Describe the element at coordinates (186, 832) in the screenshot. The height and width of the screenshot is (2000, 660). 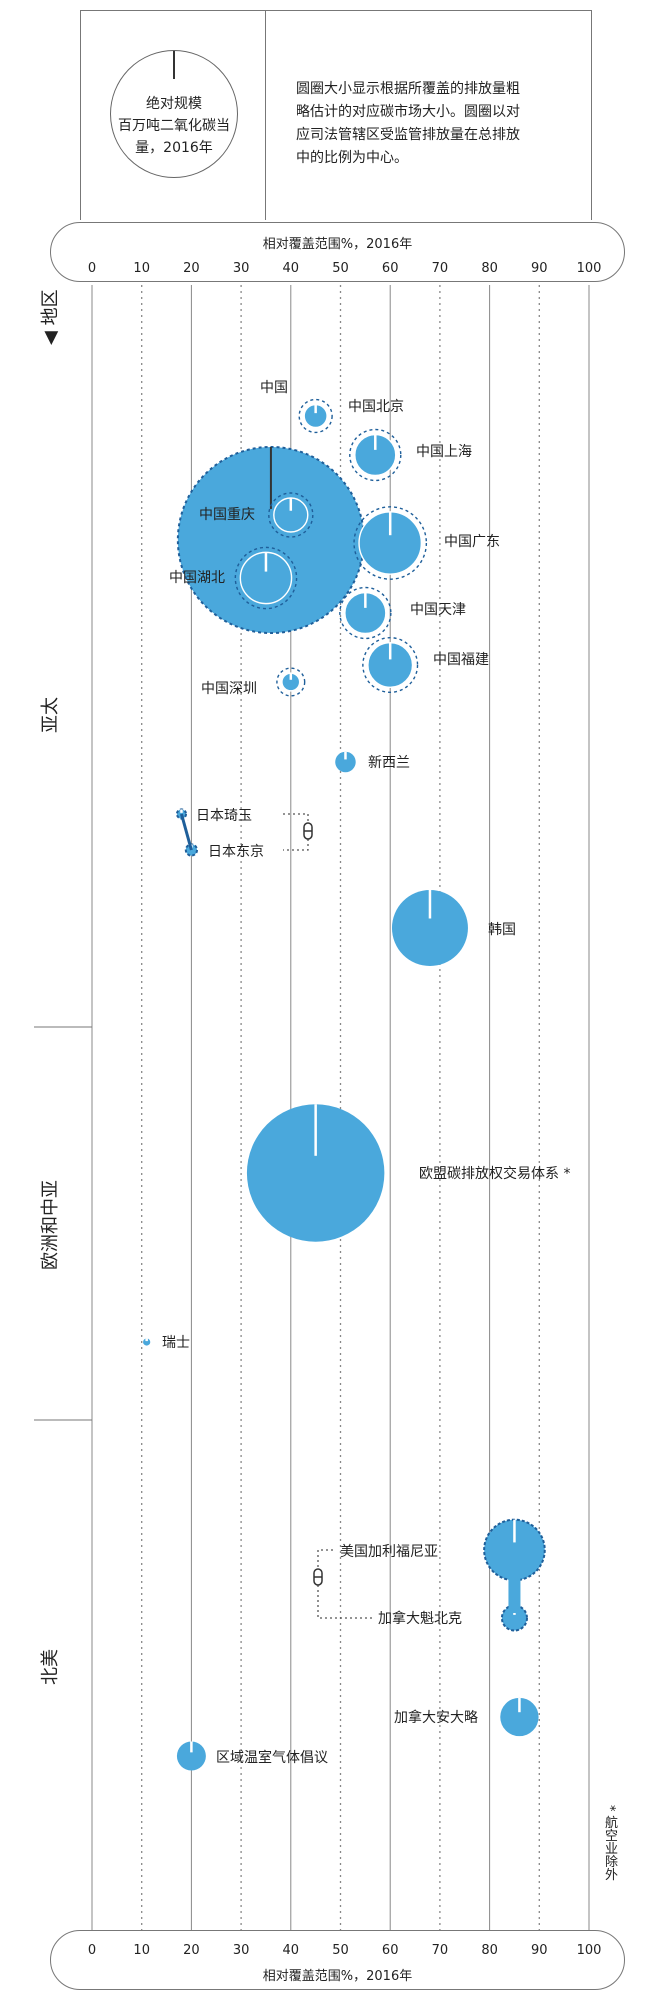
I see `japan-link-connector` at that location.